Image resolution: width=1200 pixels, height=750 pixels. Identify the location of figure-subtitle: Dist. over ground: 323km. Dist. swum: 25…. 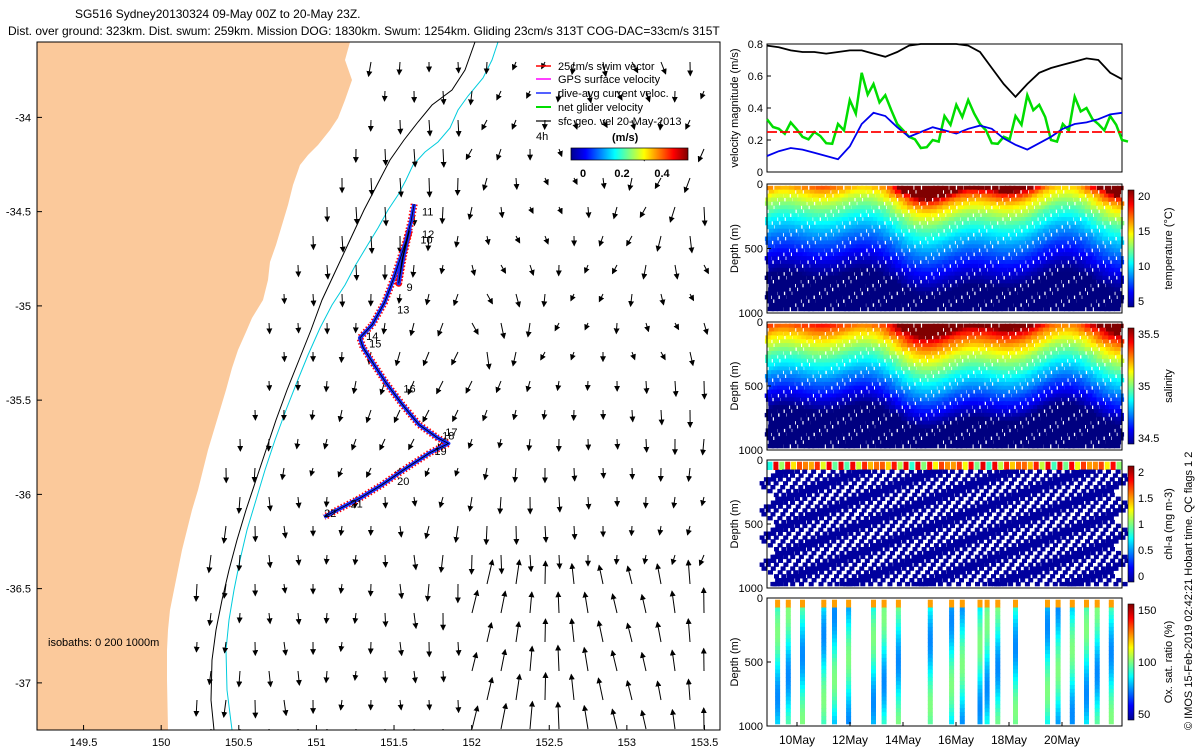
(364, 31).